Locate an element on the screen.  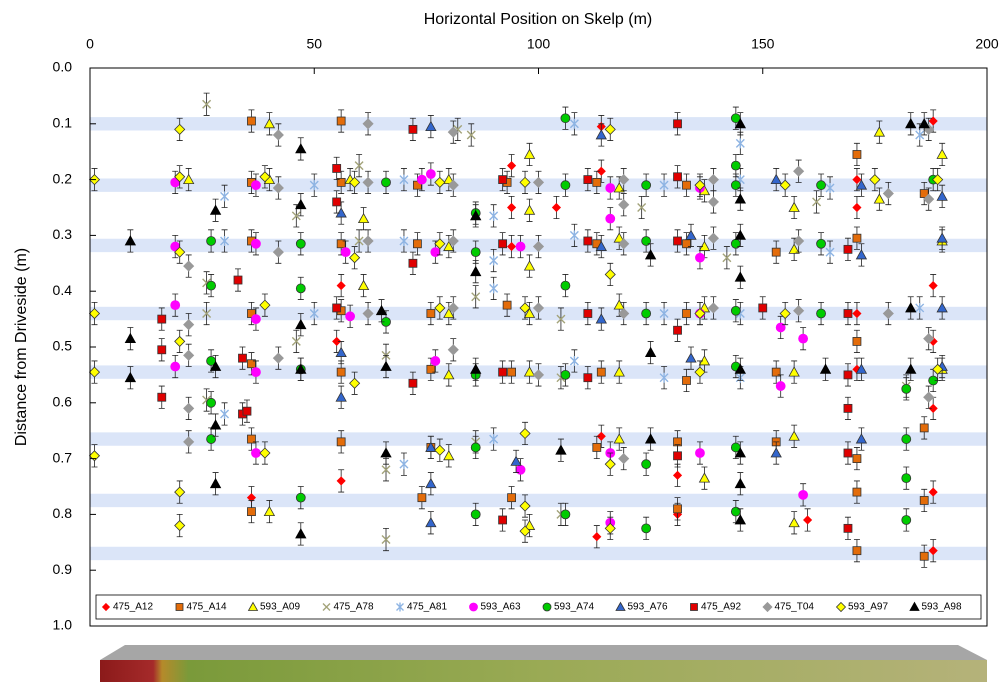
legend-label: 593_A09 is located at coordinates (280, 607).